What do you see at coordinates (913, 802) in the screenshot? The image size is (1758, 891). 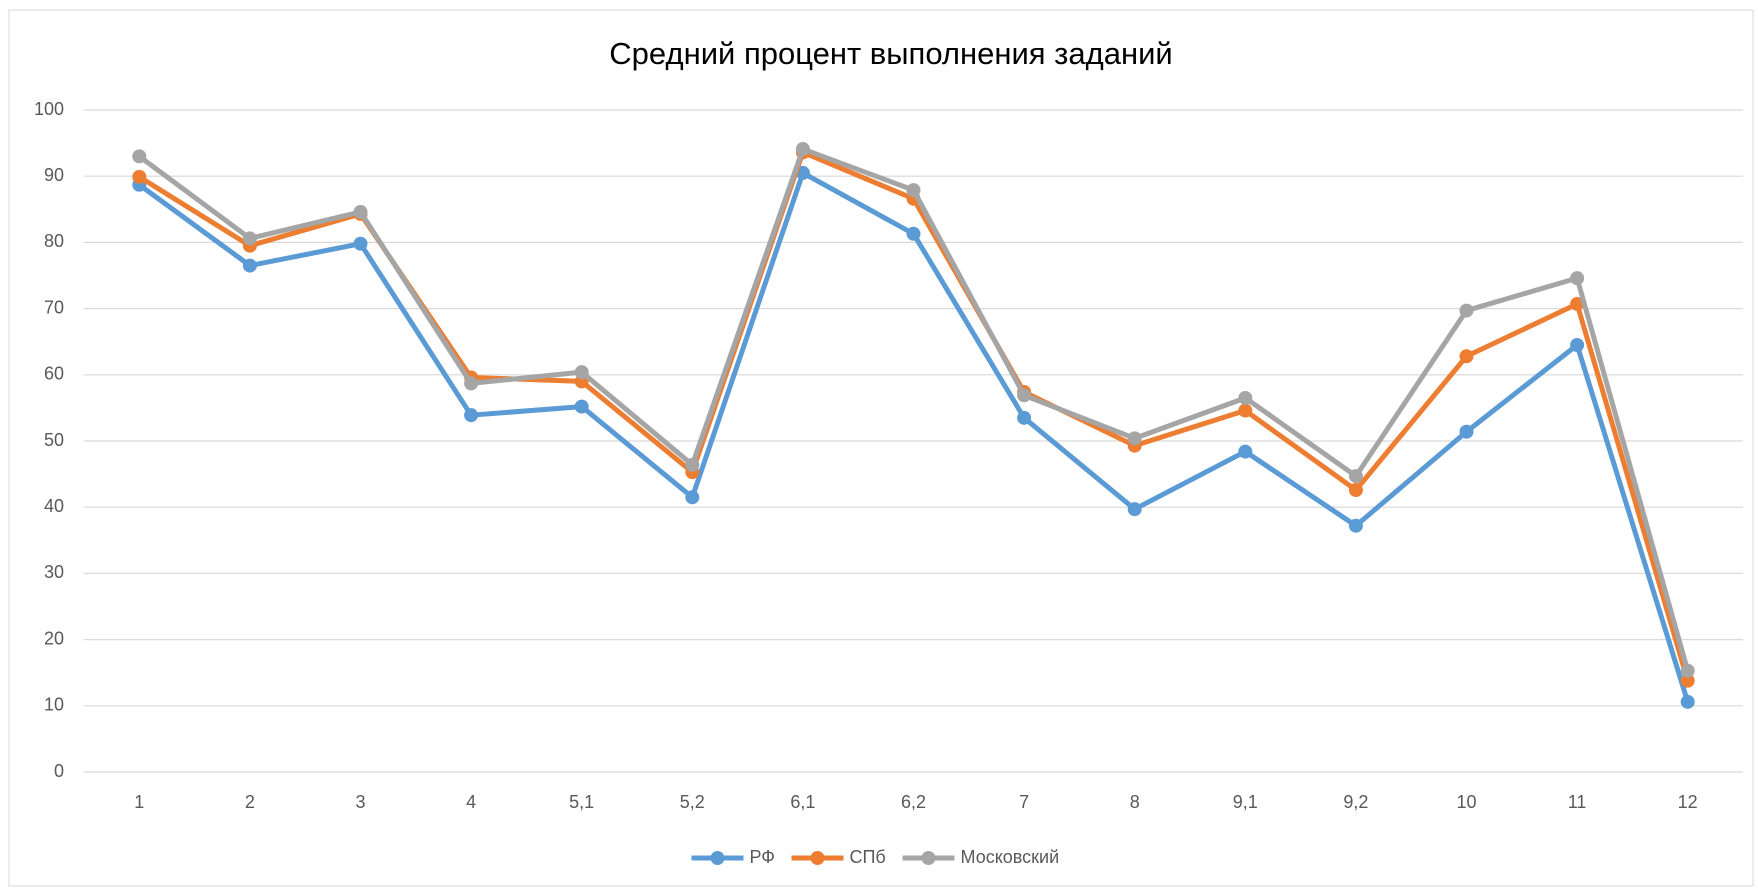 I see `x-tick-label: 6,2` at bounding box center [913, 802].